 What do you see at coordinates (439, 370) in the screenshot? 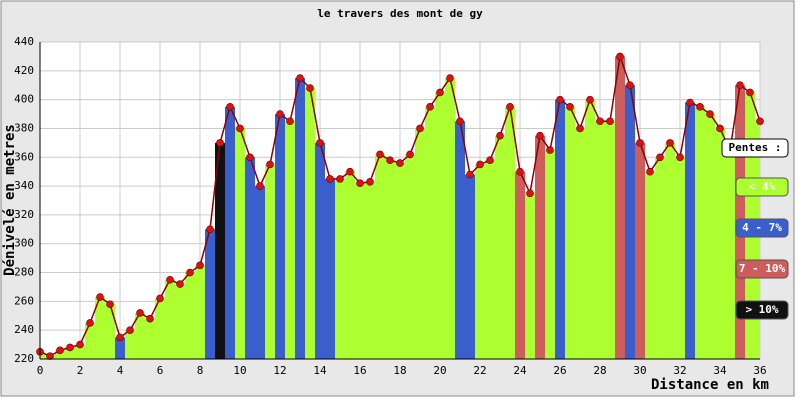
I see `x-tick-label: 20` at bounding box center [439, 370].